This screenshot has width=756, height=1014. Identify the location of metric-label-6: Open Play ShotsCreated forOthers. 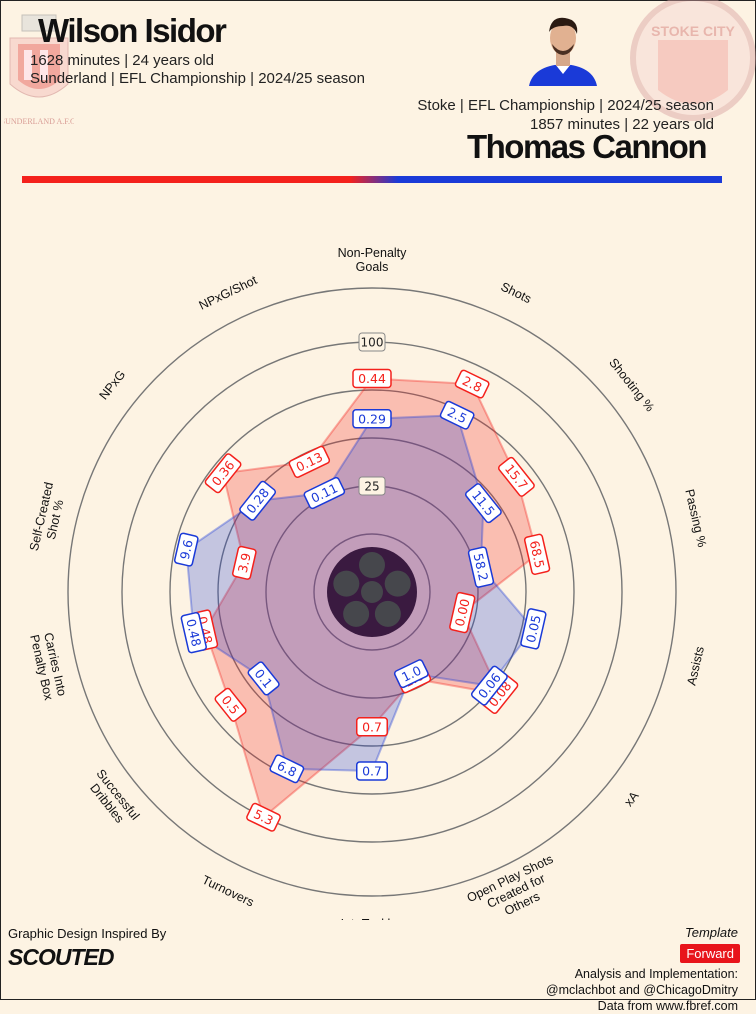
(516, 886).